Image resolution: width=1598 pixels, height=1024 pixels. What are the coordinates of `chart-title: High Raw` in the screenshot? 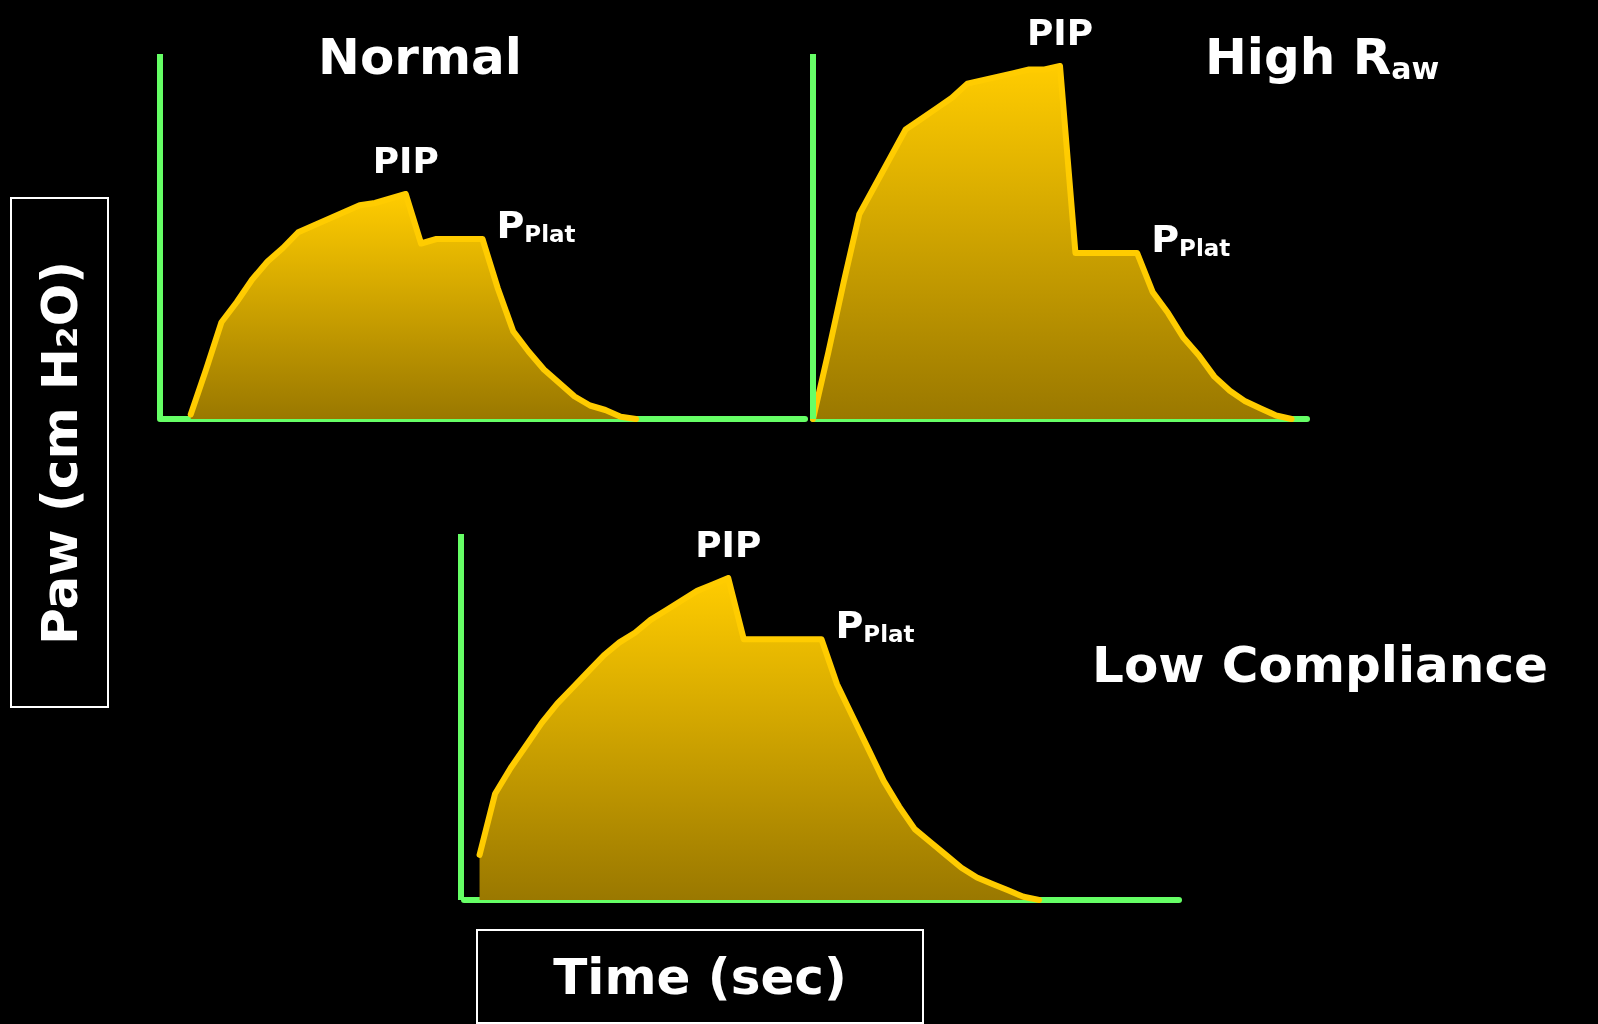 It's located at (1322, 57).